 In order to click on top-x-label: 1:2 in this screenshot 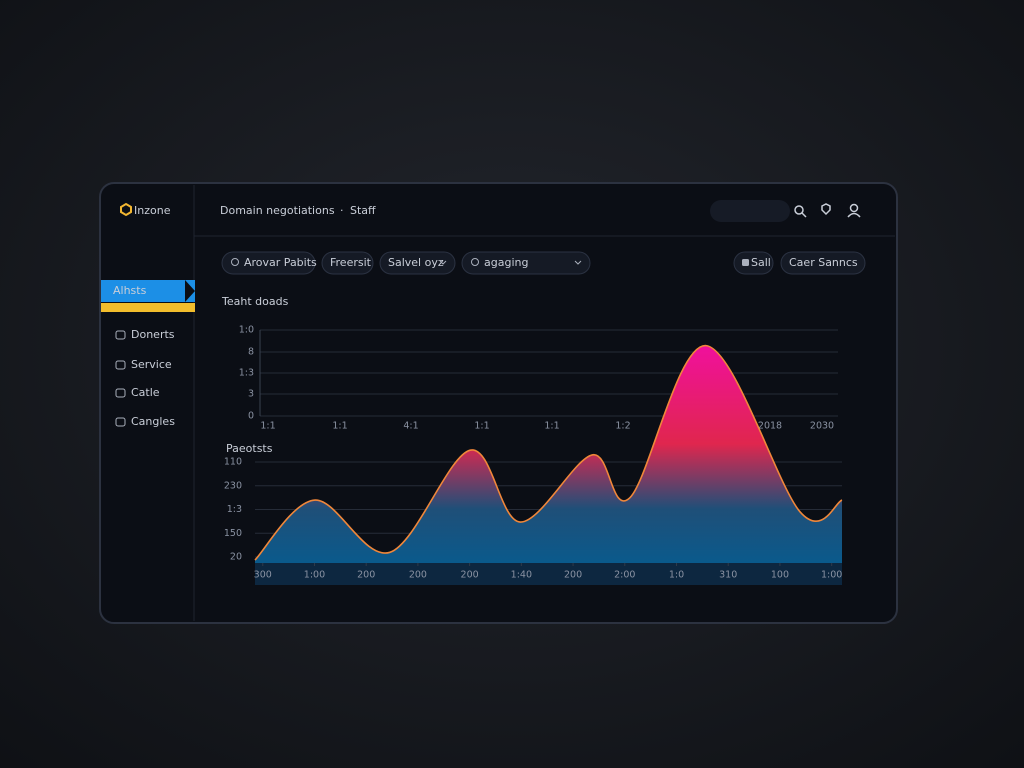, I will do `click(622, 426)`.